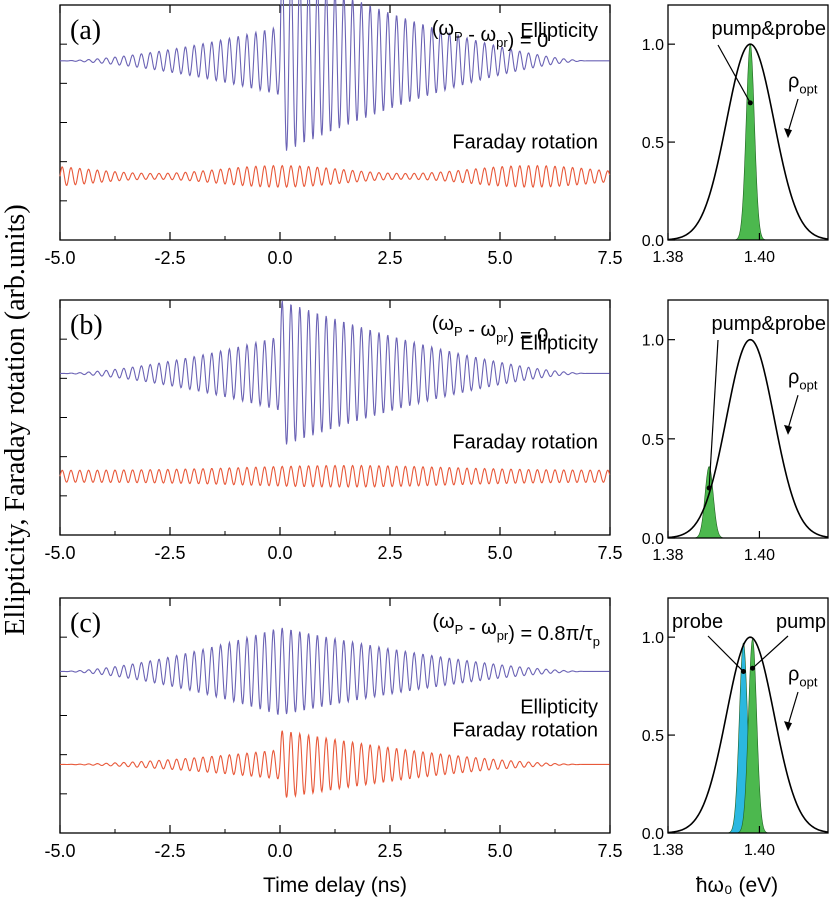  I want to click on x-axis-label-energy: ħω₀ (eV), so click(737, 885).